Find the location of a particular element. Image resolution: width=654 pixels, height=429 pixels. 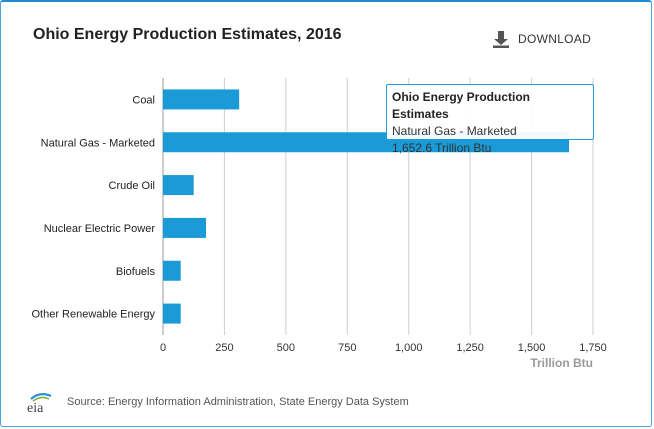

x-tick-label: 750 is located at coordinates (347, 348).